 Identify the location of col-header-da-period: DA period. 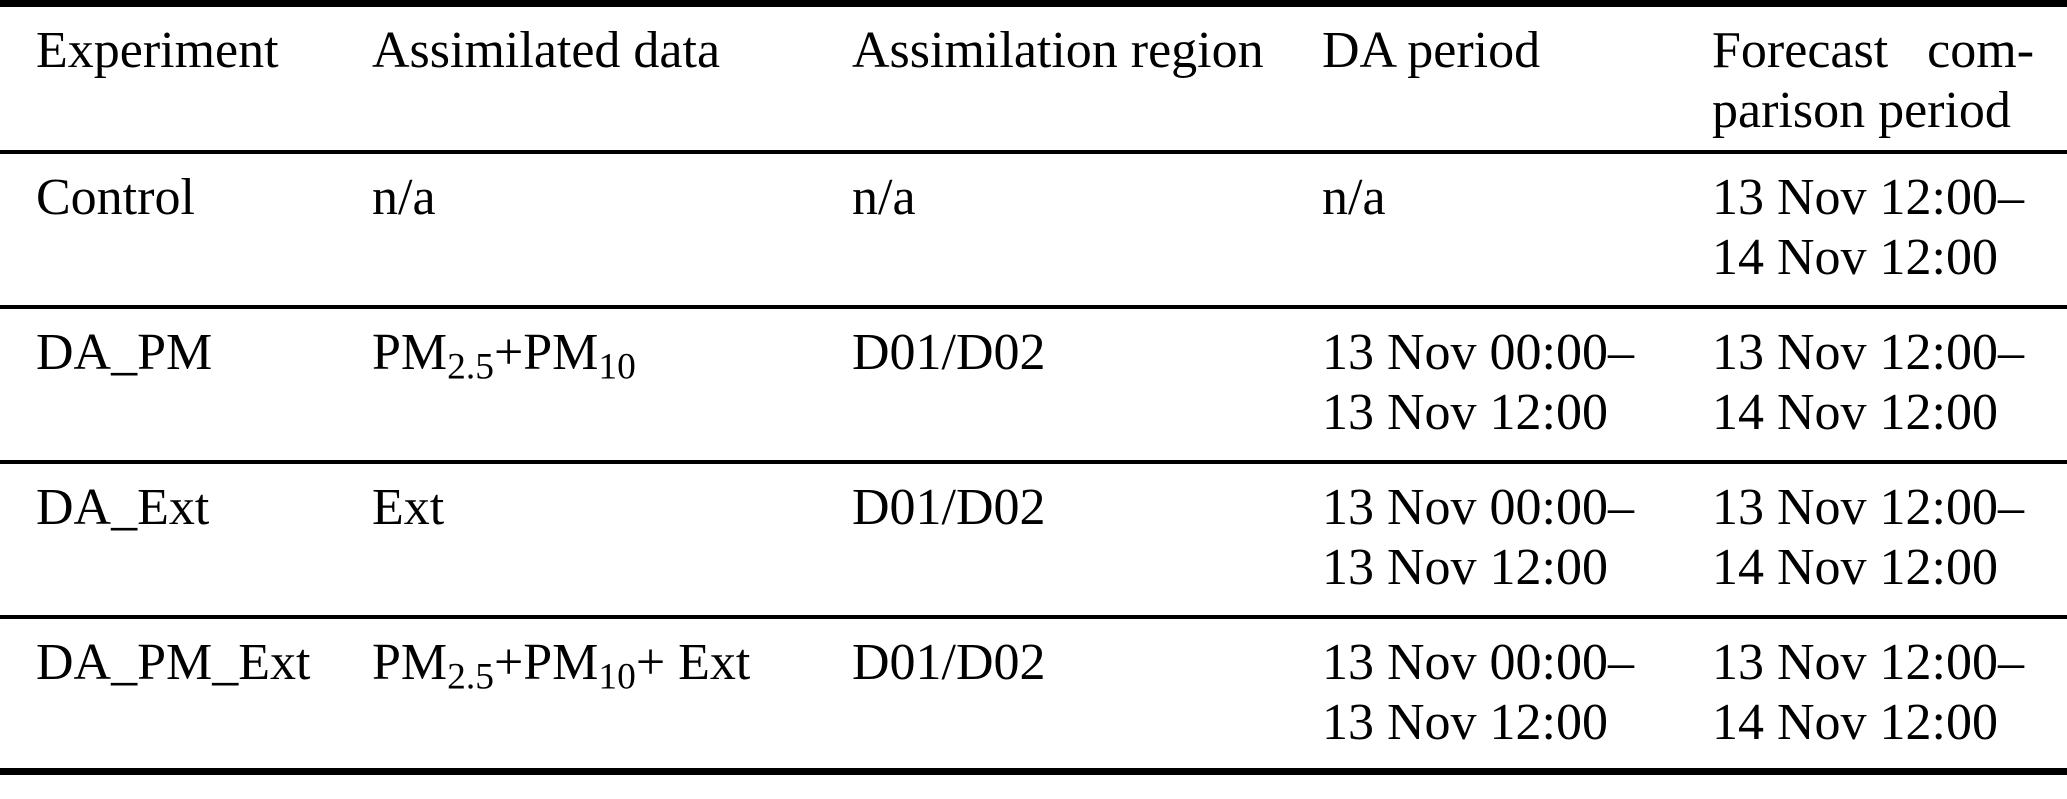
(1431, 50).